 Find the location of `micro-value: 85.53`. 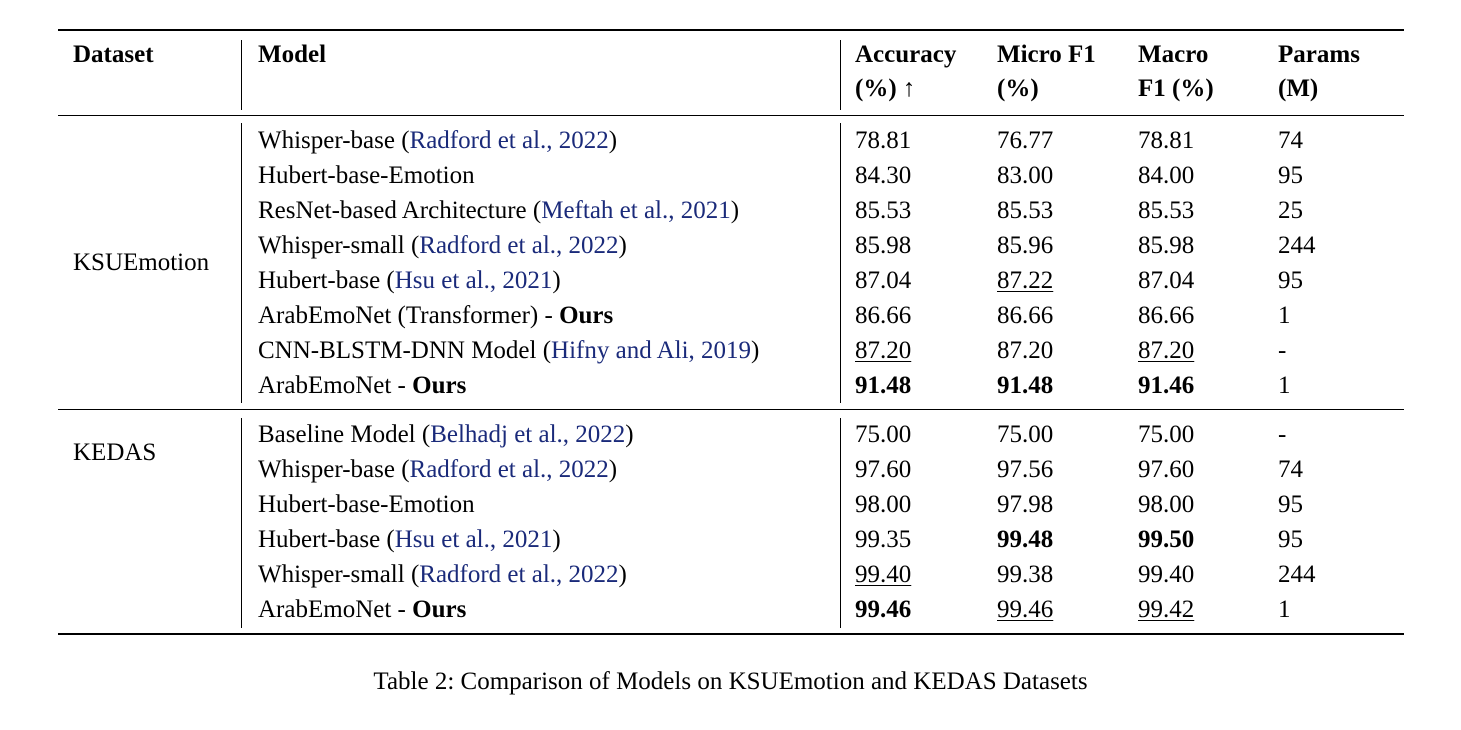

micro-value: 85.53 is located at coordinates (1025, 210).